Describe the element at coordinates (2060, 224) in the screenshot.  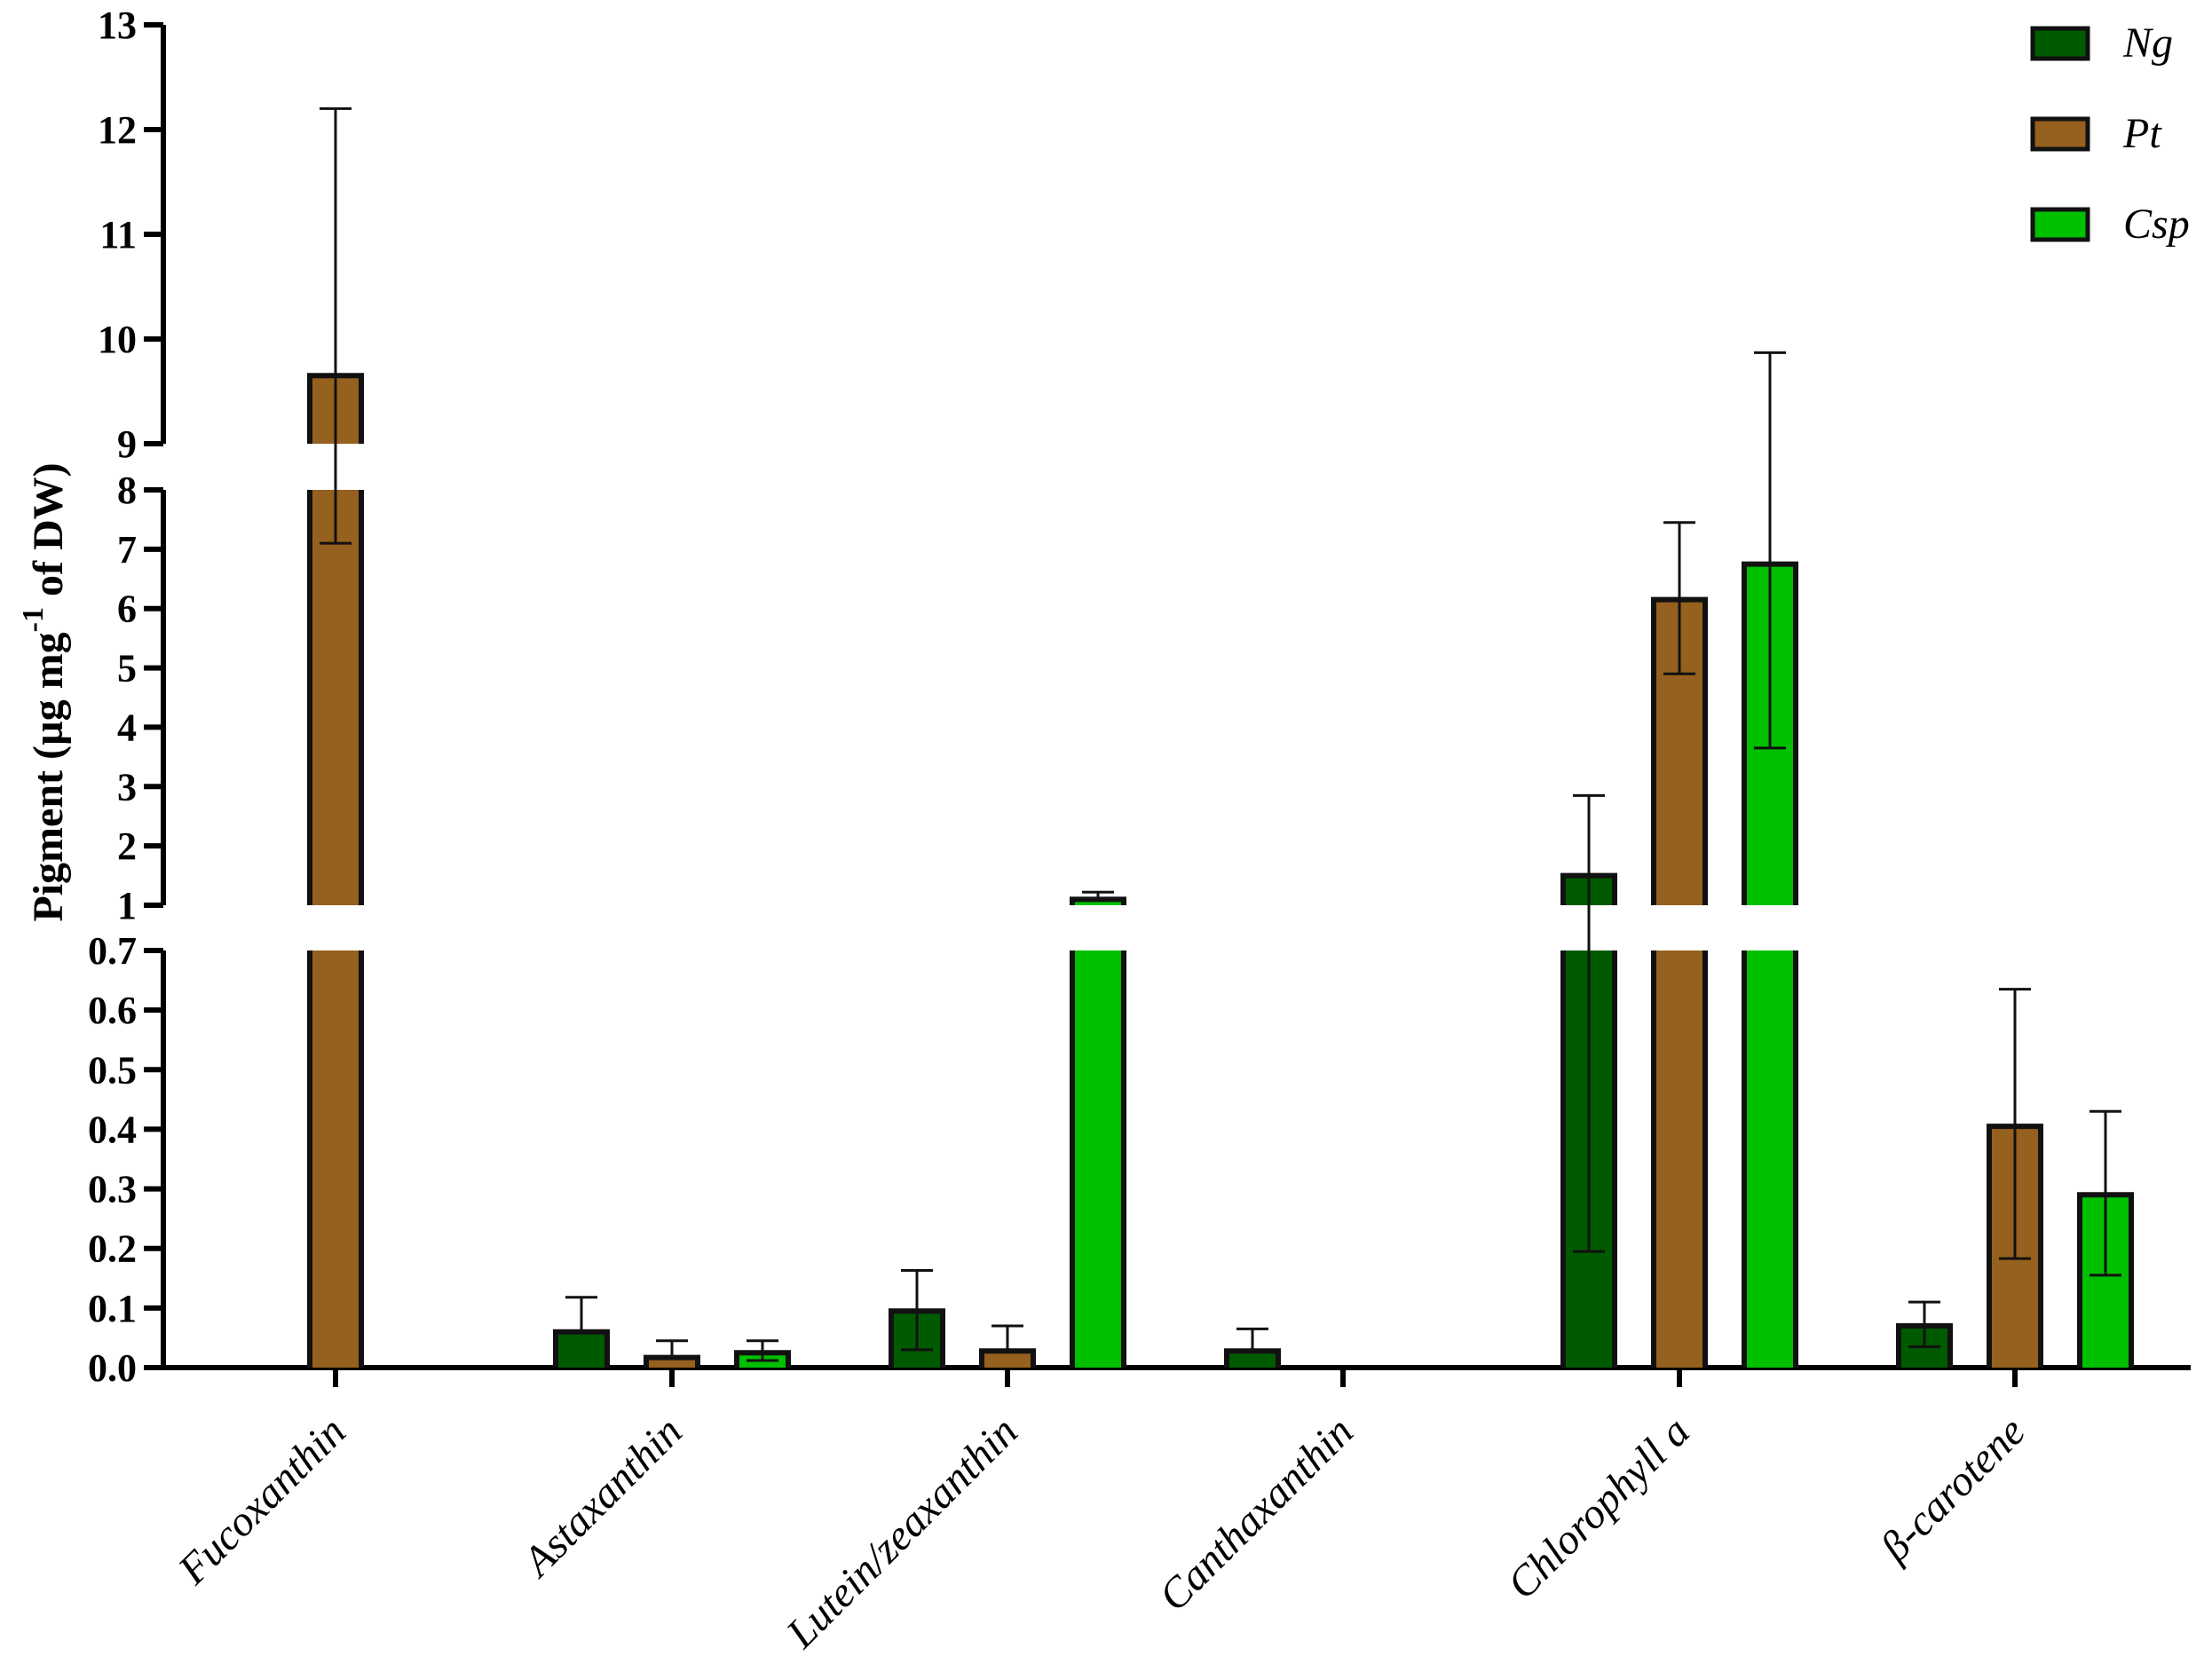
I see `legend-swatch-Csp` at that location.